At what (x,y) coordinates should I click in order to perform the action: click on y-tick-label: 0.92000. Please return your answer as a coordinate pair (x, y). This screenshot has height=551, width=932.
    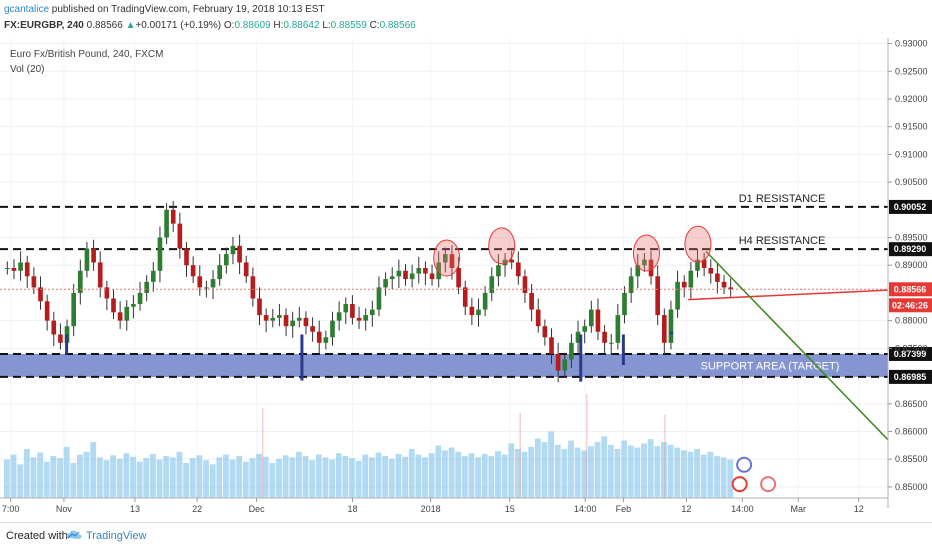
    Looking at the image, I should click on (911, 99).